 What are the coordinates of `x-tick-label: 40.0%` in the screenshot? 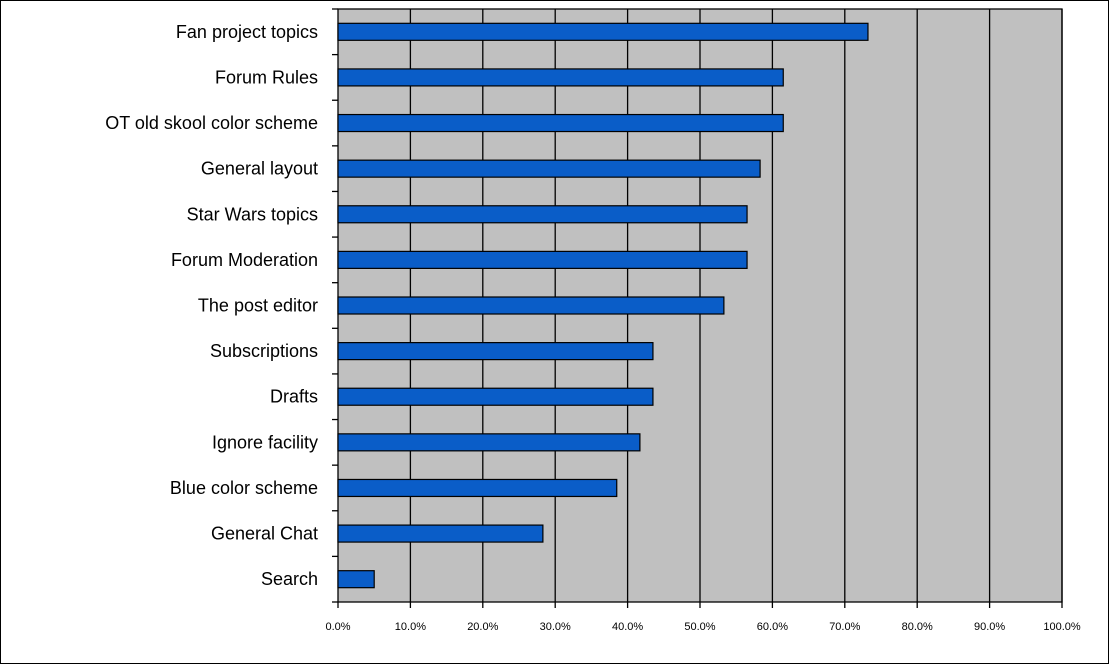 It's located at (627, 627).